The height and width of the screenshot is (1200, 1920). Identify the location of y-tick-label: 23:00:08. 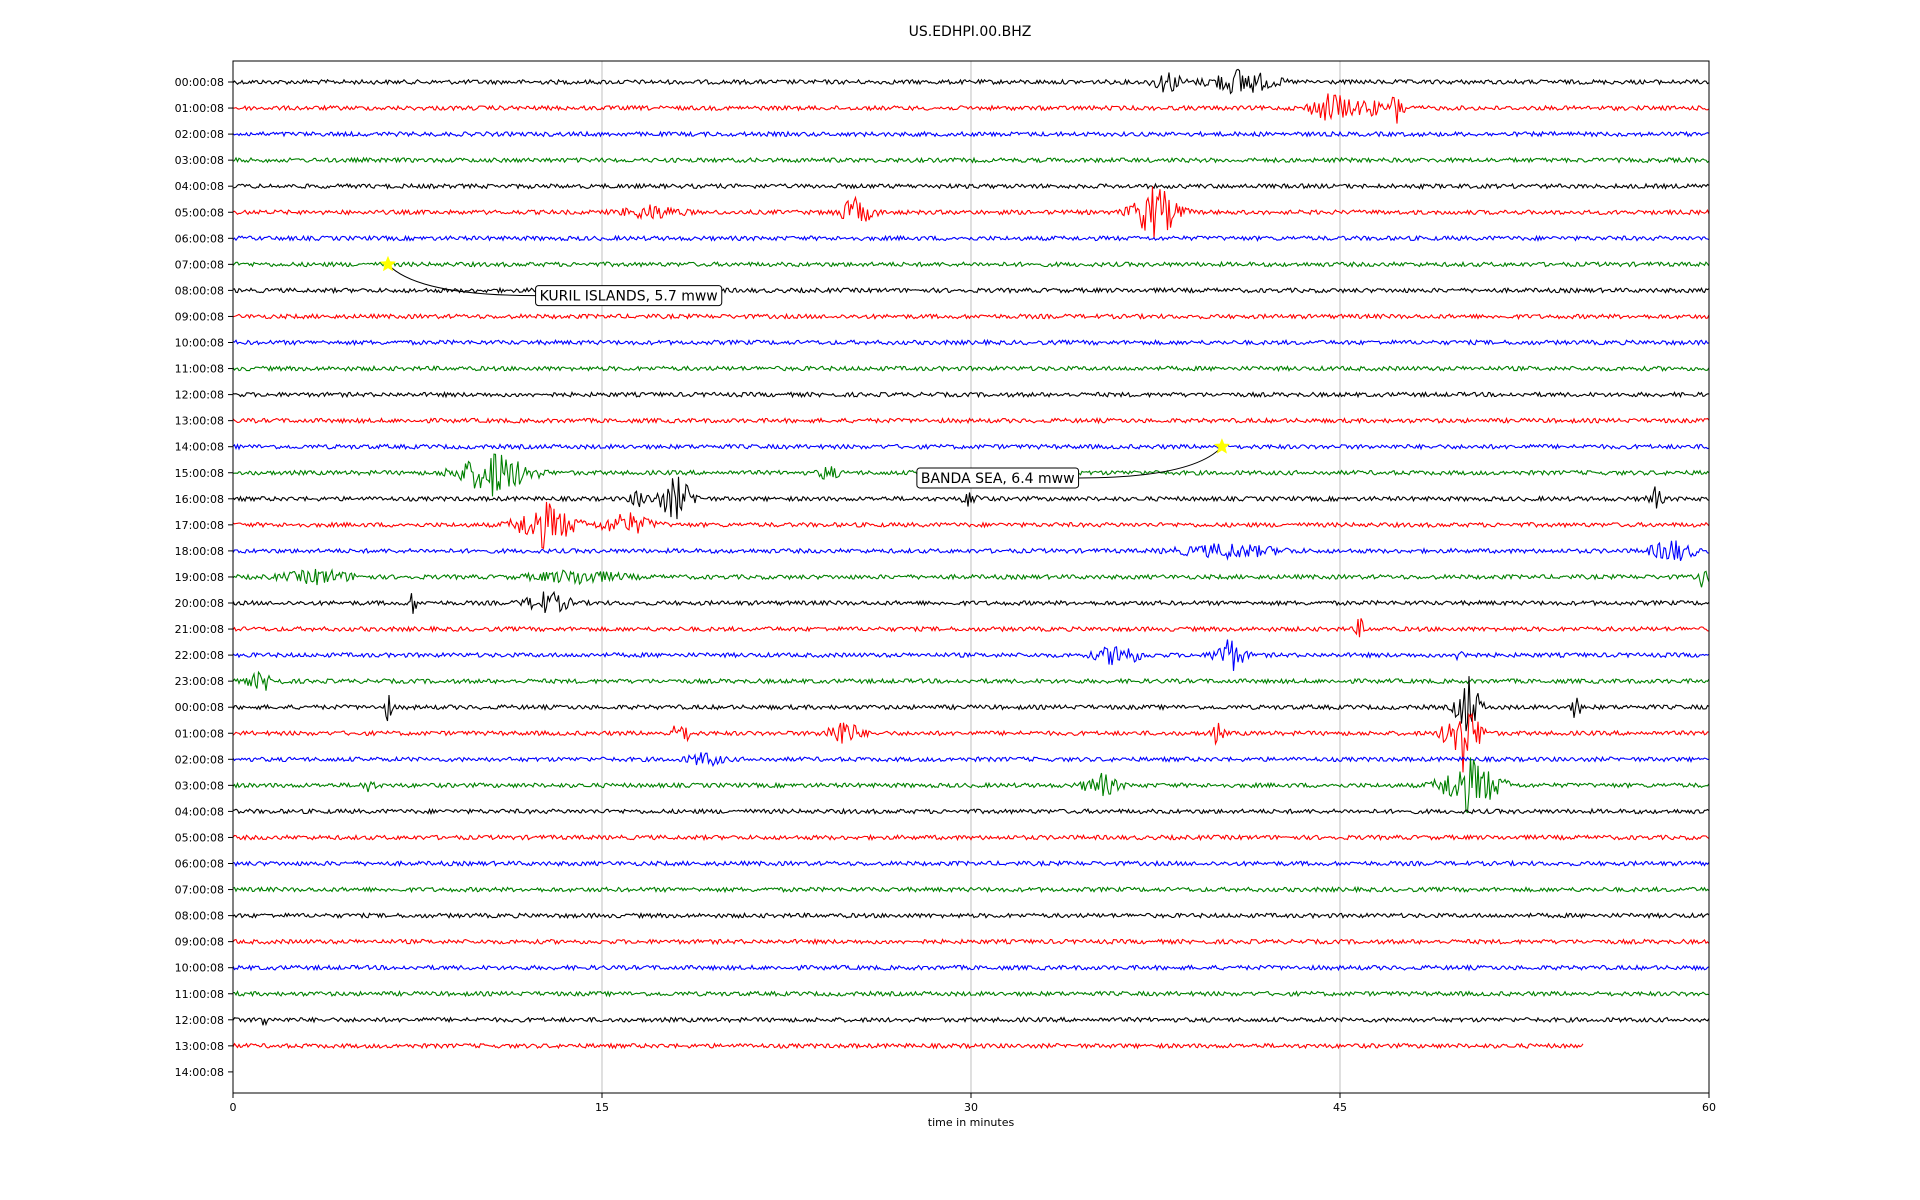
(199, 681).